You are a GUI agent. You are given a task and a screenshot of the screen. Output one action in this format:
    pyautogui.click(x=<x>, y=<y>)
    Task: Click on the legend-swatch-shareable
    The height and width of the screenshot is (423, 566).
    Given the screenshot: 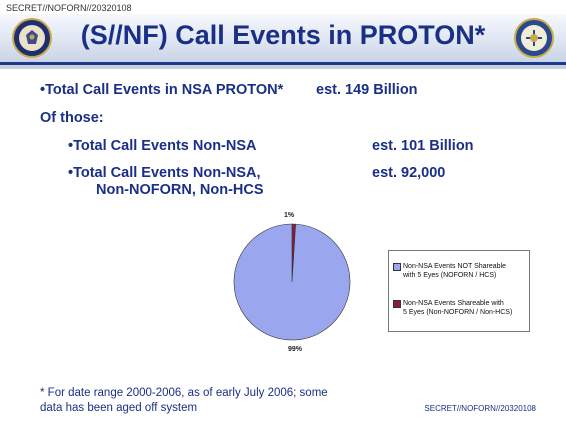 What is the action you would take?
    pyautogui.click(x=397, y=304)
    